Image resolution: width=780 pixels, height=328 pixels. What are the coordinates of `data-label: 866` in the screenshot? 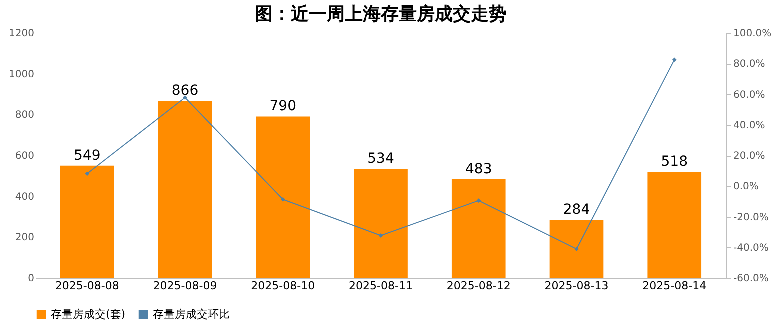 It's located at (185, 91).